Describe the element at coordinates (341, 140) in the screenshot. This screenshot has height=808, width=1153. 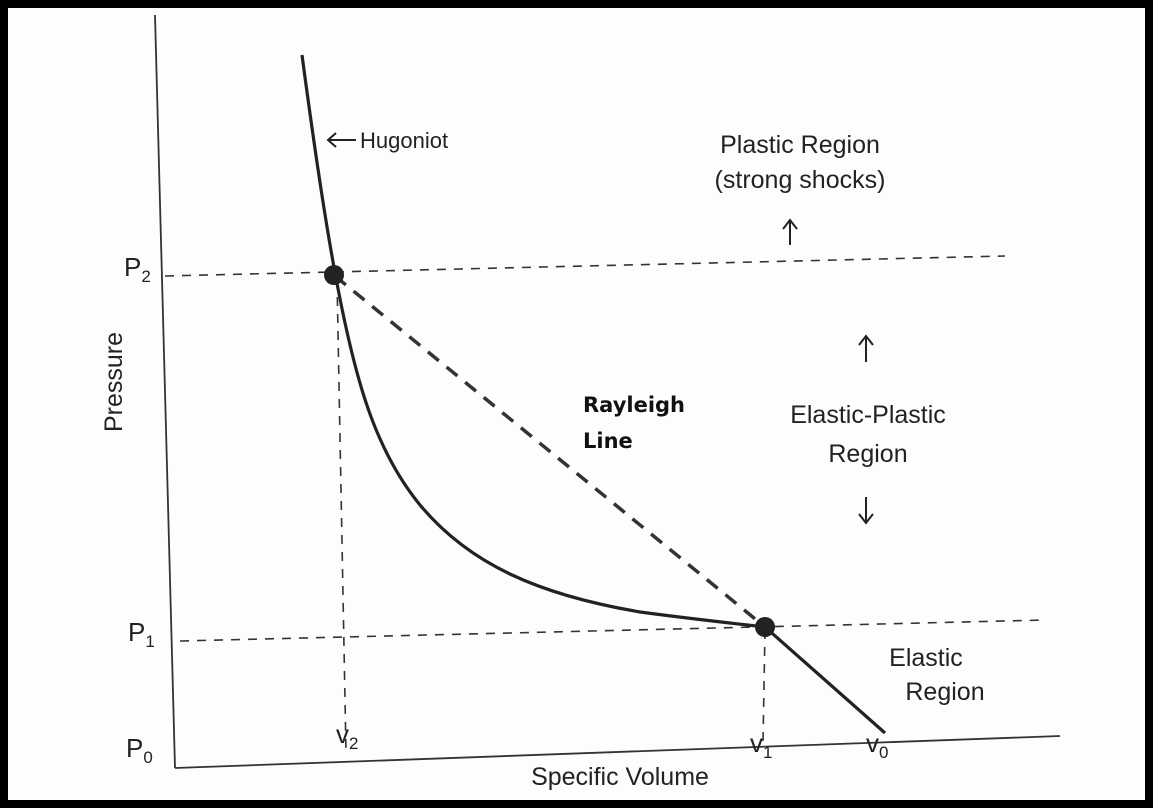
I see `hugoniot-arrow` at that location.